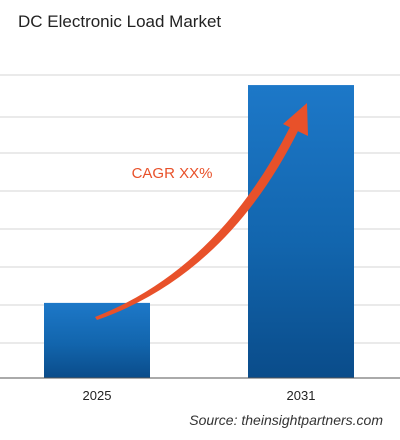 This screenshot has height=440, width=400. I want to click on chart-title: DC Electronic Load Market, so click(120, 21).